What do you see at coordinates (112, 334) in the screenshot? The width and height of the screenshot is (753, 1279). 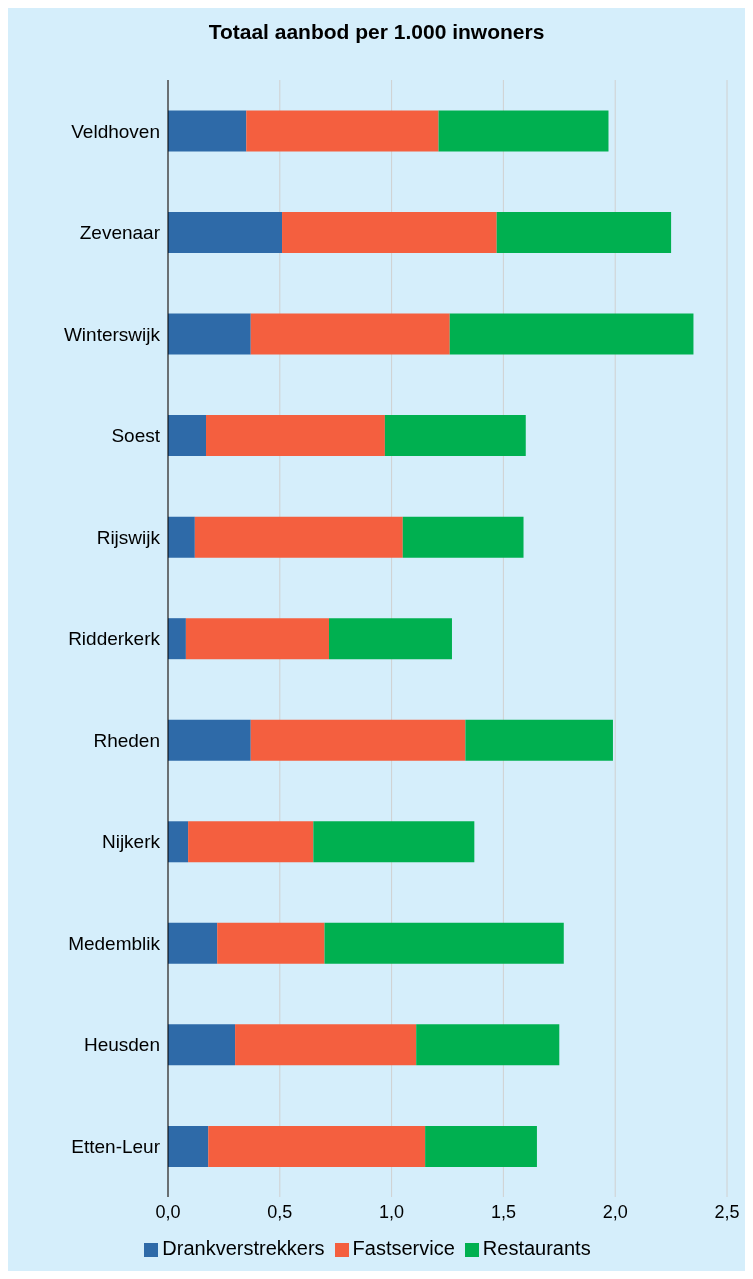 I see `y-tick-label: Winterswijk` at bounding box center [112, 334].